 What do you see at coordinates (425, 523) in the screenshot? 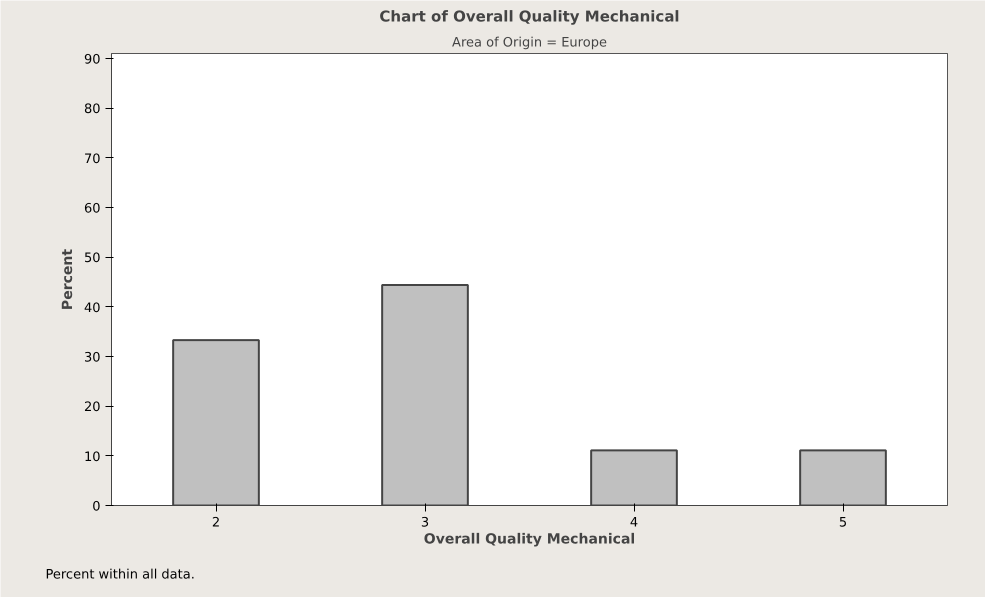
I see `x-tick-label: 3` at bounding box center [425, 523].